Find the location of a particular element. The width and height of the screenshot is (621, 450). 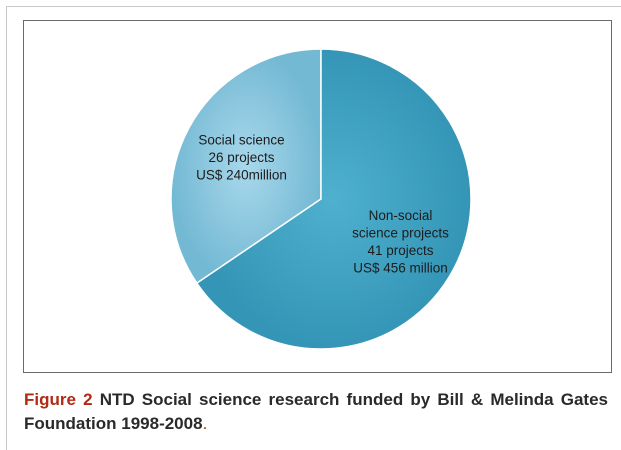

slice-label-line: 26 projects is located at coordinates (241, 157).